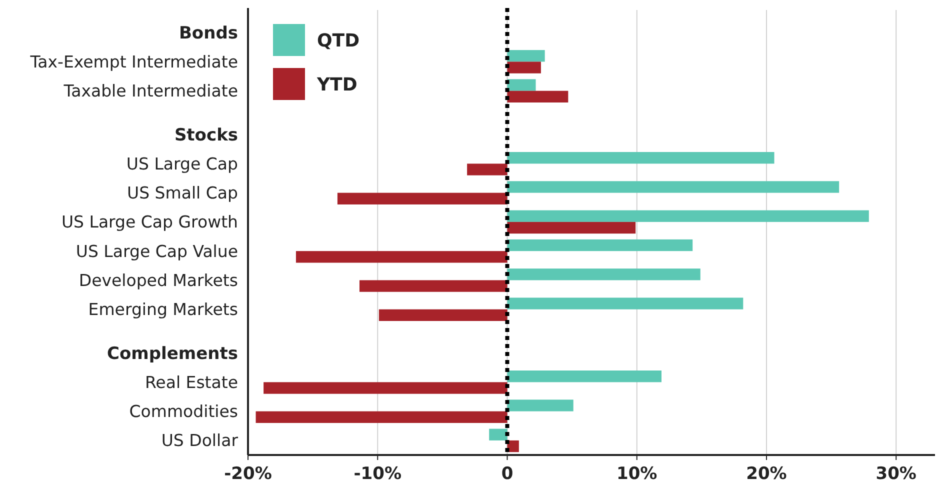 This screenshot has height=497, width=939. What do you see at coordinates (338, 41) in the screenshot?
I see `legend-label: QTD` at bounding box center [338, 41].